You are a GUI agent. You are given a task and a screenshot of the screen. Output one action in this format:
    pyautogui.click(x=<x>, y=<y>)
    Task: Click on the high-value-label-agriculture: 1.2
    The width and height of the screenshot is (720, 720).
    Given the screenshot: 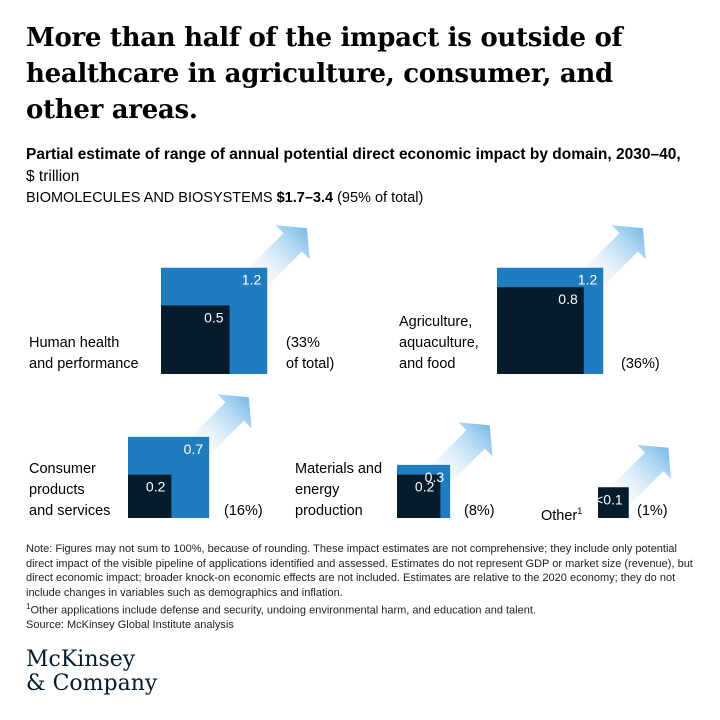 What is the action you would take?
    pyautogui.click(x=588, y=280)
    